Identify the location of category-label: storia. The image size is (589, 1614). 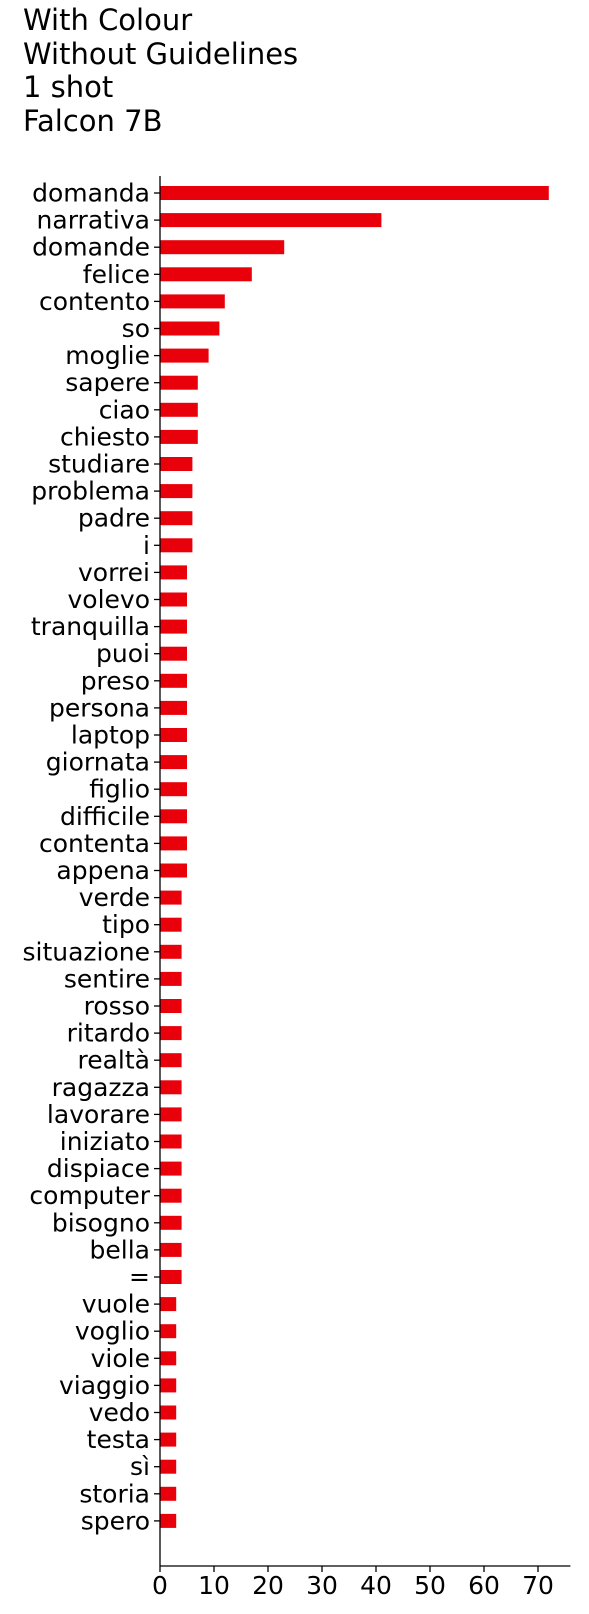
(114, 1493).